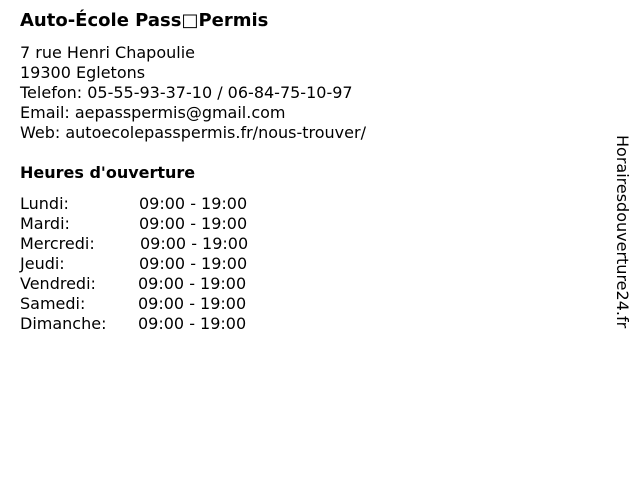 Image resolution: width=640 pixels, height=480 pixels. Describe the element at coordinates (186, 92) in the screenshot. I see `phone: Telefon: 05-55-93-37-10 / 06-84-75-10-97` at that location.